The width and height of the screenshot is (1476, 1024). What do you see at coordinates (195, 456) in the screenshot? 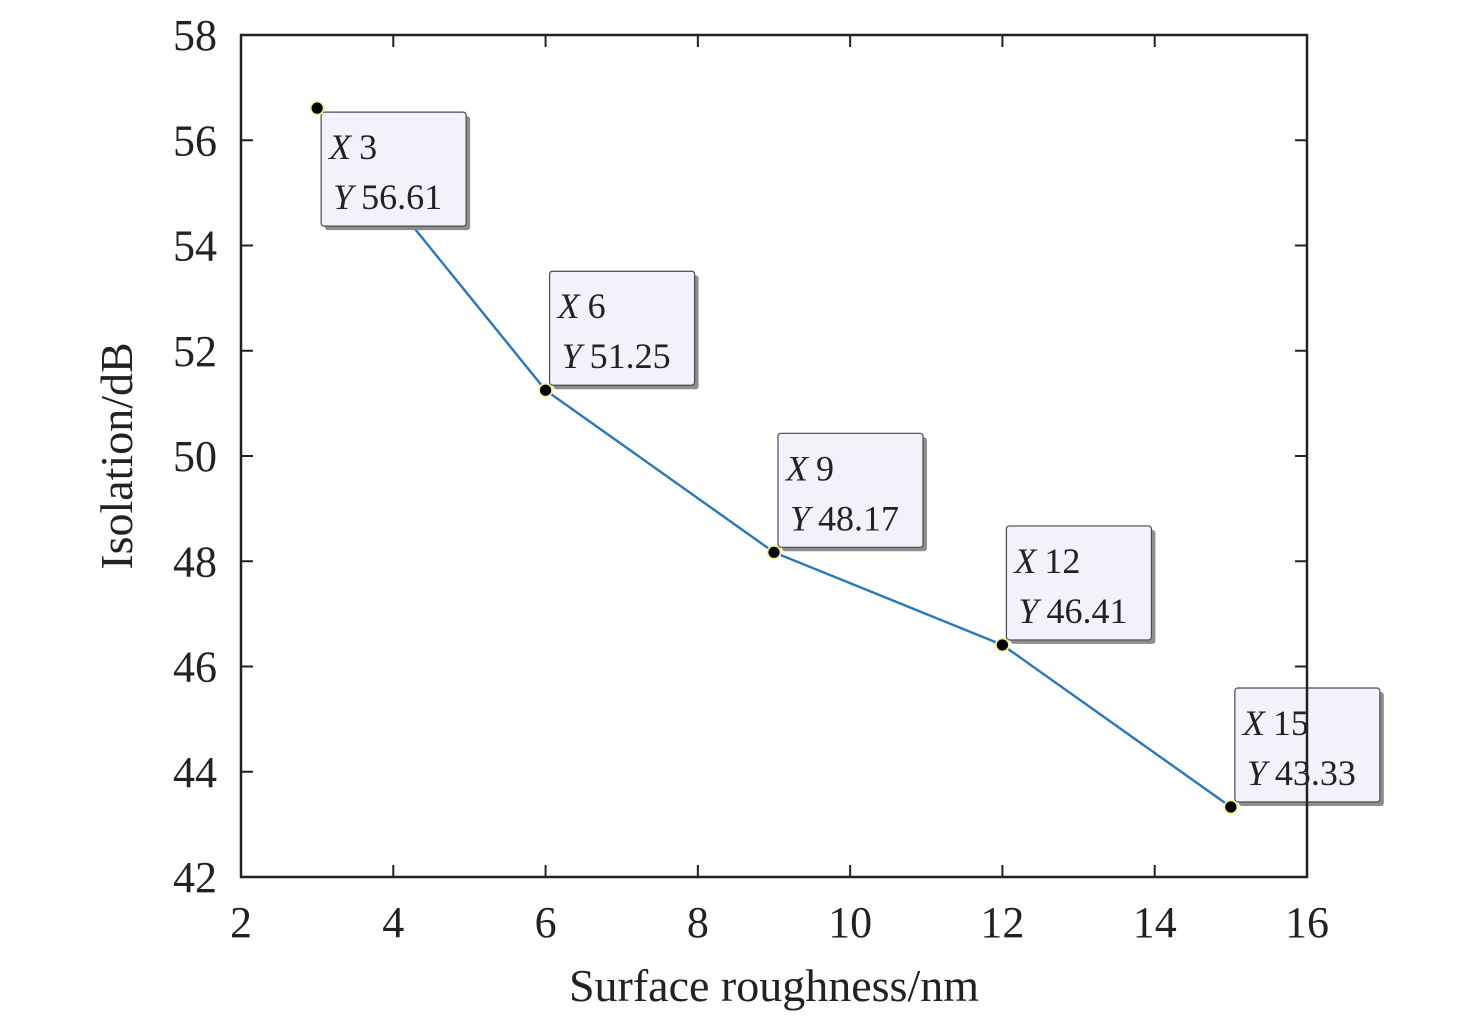
I see `y-tick-label: 50` at bounding box center [195, 456].